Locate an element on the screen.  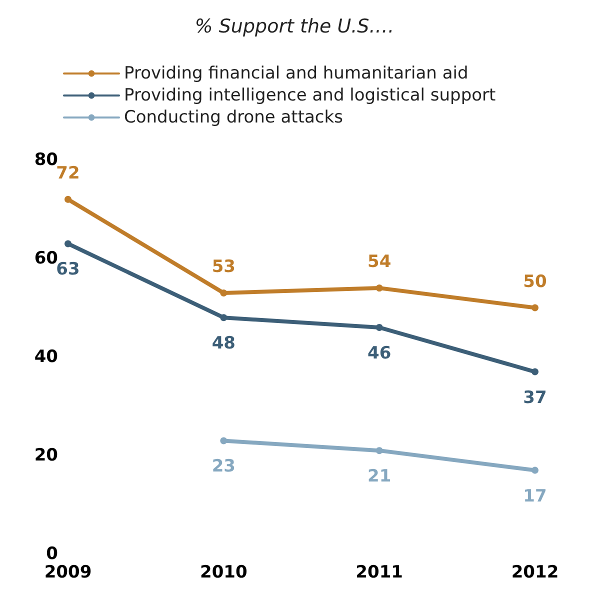
x-tick-label: 2010 is located at coordinates (224, 572).